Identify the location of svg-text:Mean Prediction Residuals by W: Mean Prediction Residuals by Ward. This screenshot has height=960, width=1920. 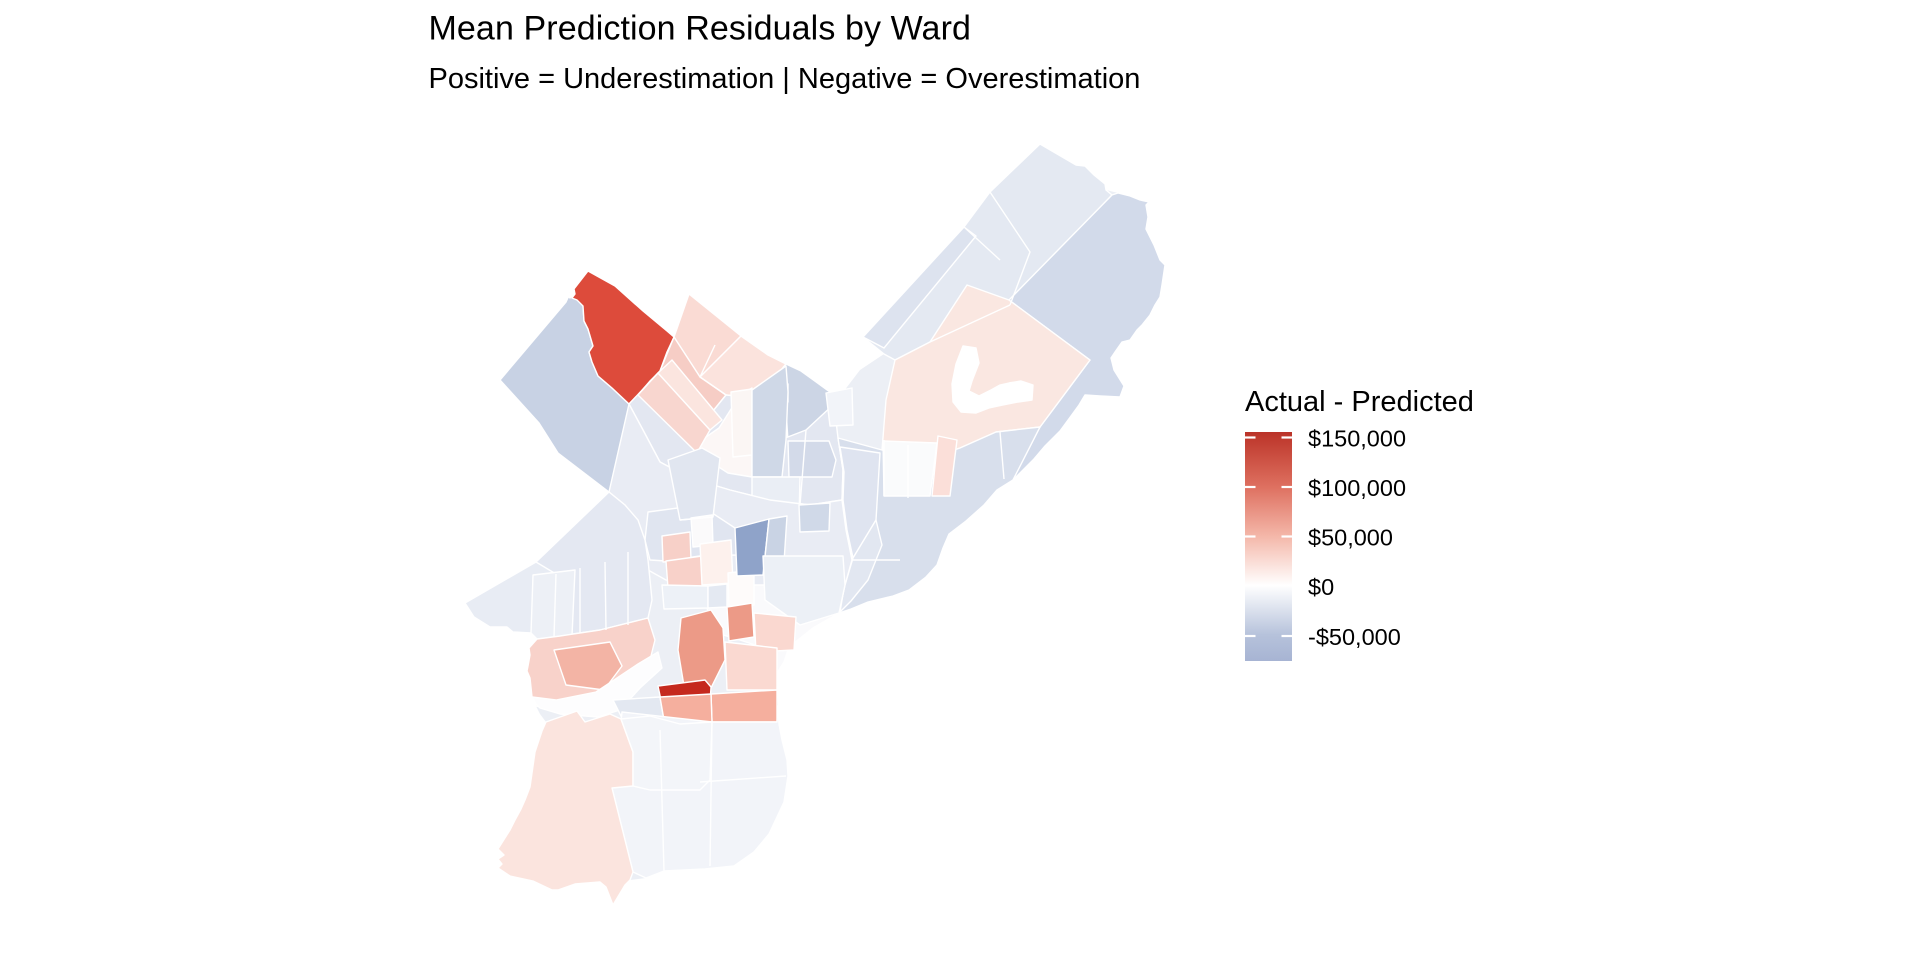
(700, 28).